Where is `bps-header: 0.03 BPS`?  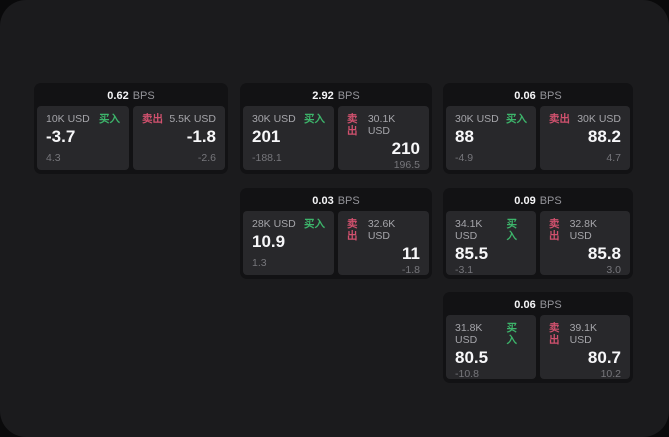 bps-header: 0.03 BPS is located at coordinates (336, 199).